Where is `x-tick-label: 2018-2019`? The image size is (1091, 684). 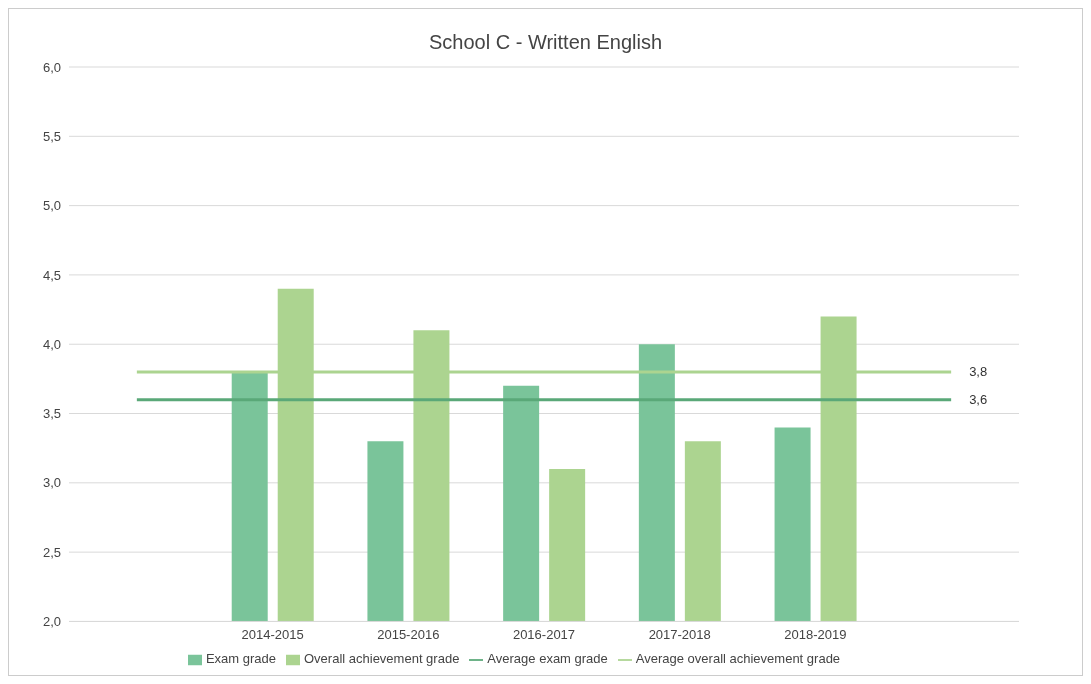 x-tick-label: 2018-2019 is located at coordinates (815, 634).